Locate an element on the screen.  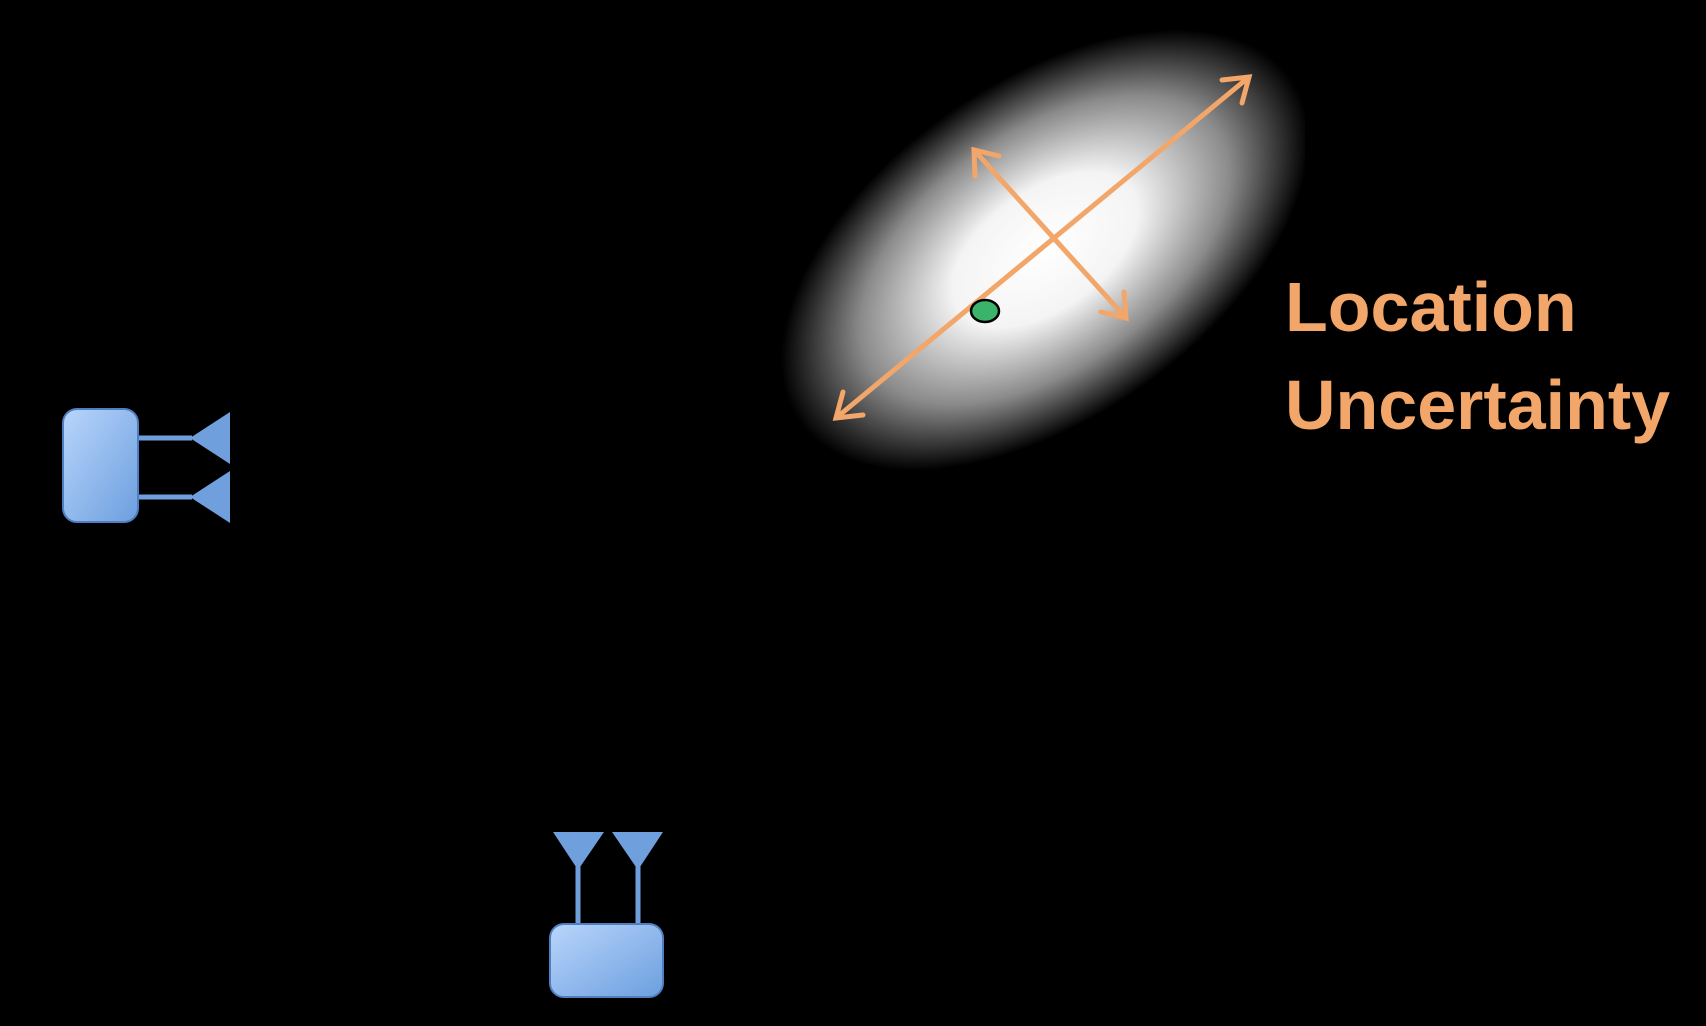
bottom-device-box is located at coordinates (606, 960).